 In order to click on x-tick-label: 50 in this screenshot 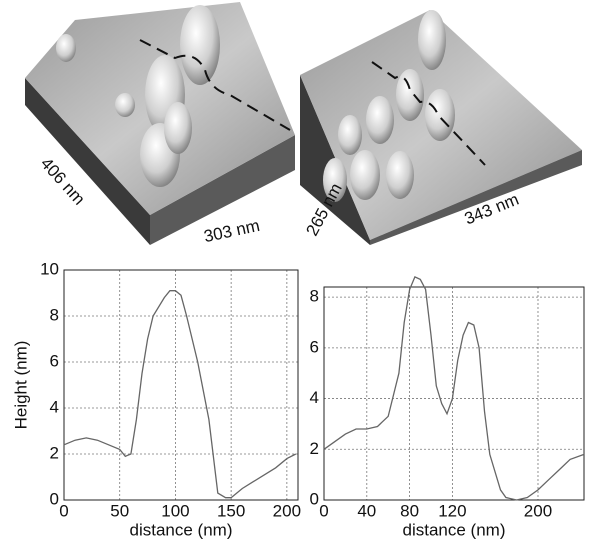, I will do `click(119, 510)`.